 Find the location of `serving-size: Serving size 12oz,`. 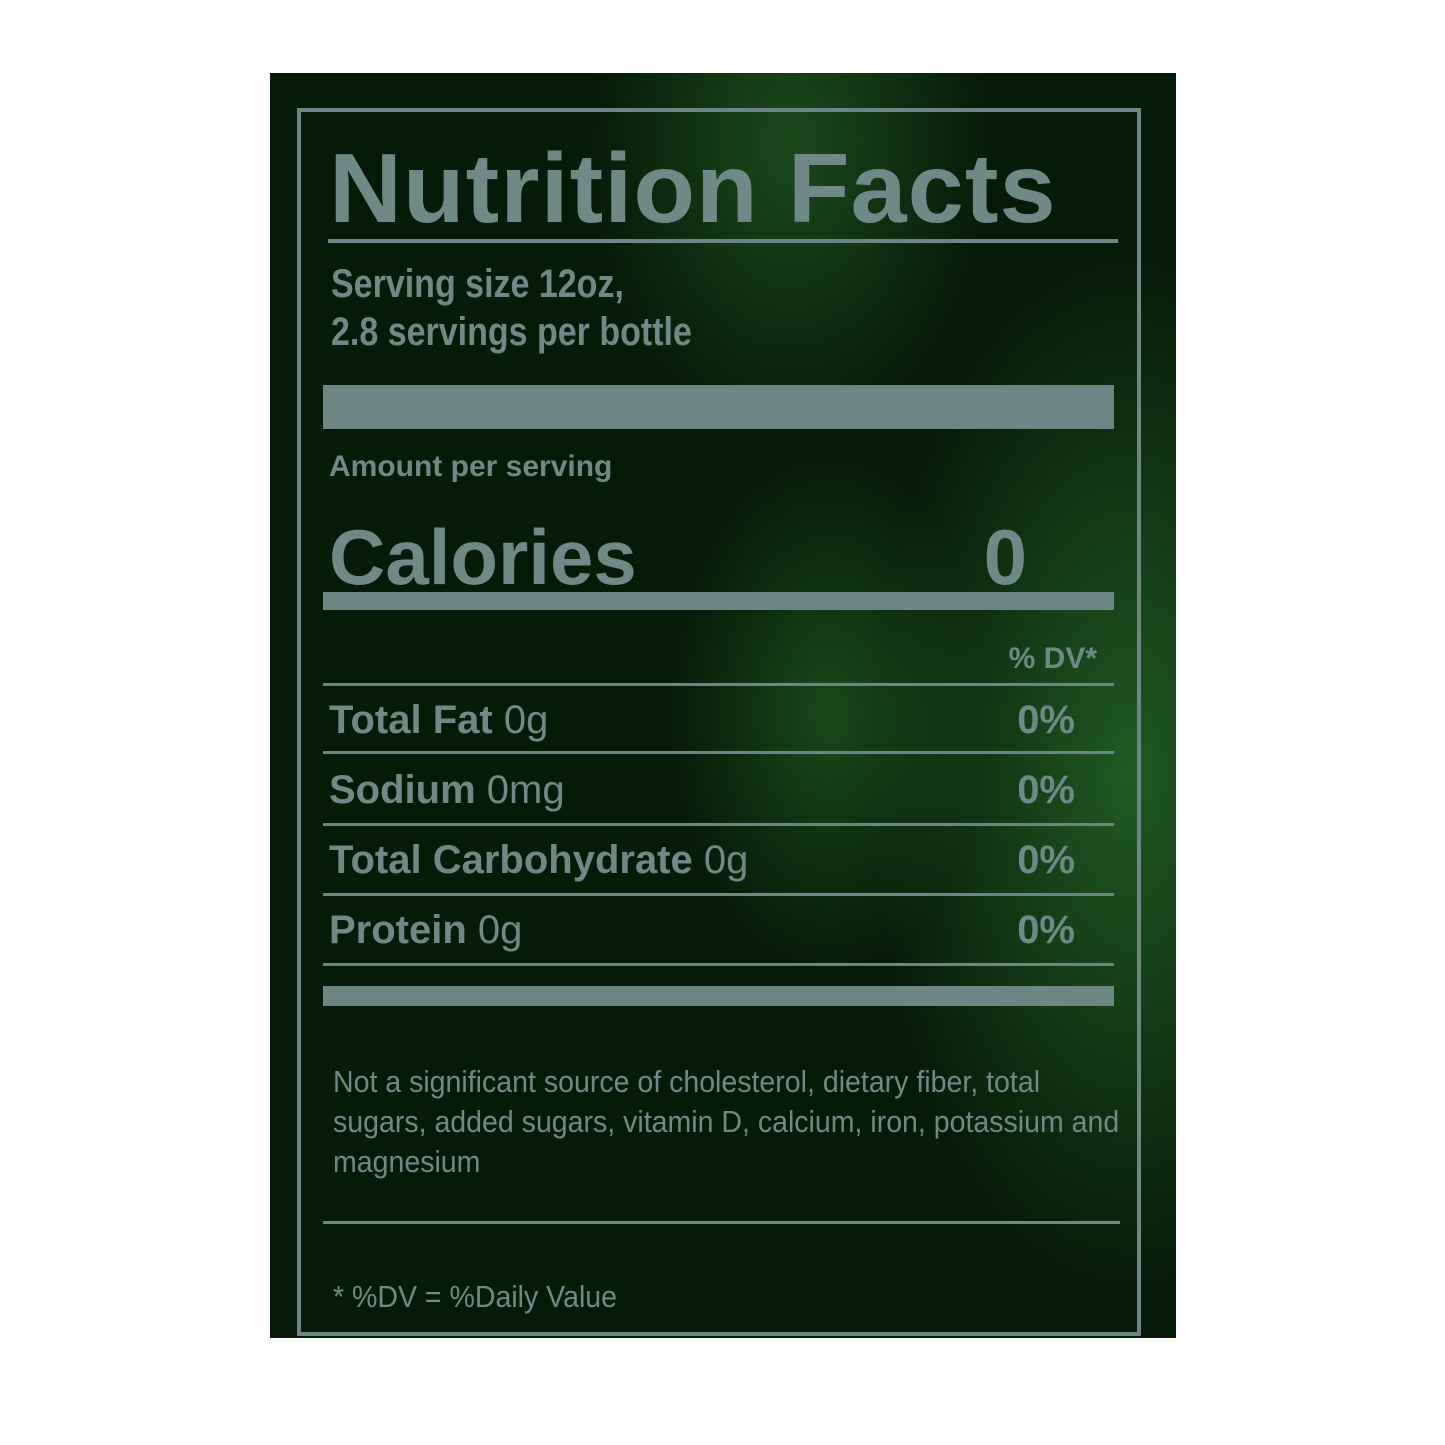

serving-size: Serving size 12oz, is located at coordinates (477, 284).